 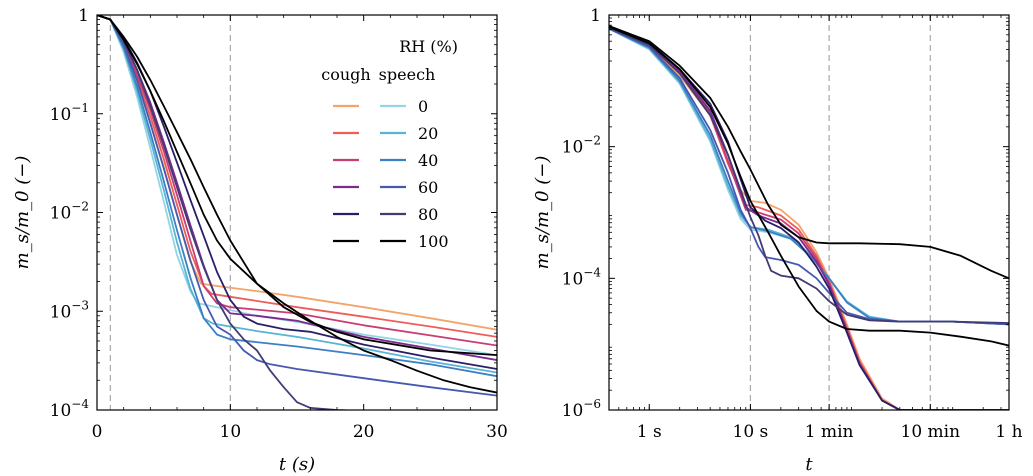 What do you see at coordinates (931, 432) in the screenshot?
I see `x-tick-label: 10 min` at bounding box center [931, 432].